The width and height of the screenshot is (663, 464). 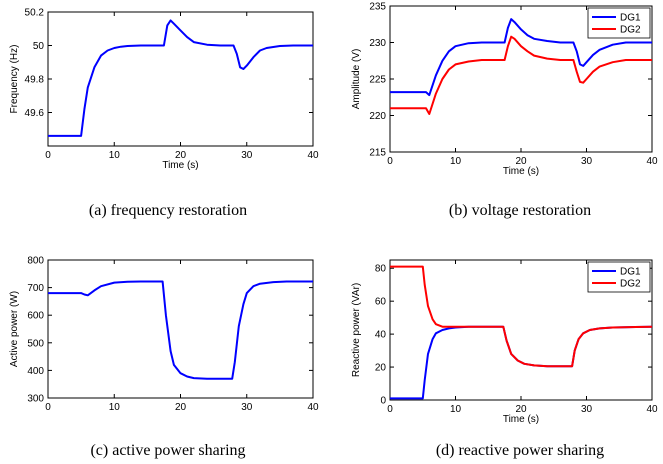 What do you see at coordinates (35, 261) in the screenshot?
I see `y-tick-label: 800` at bounding box center [35, 261].